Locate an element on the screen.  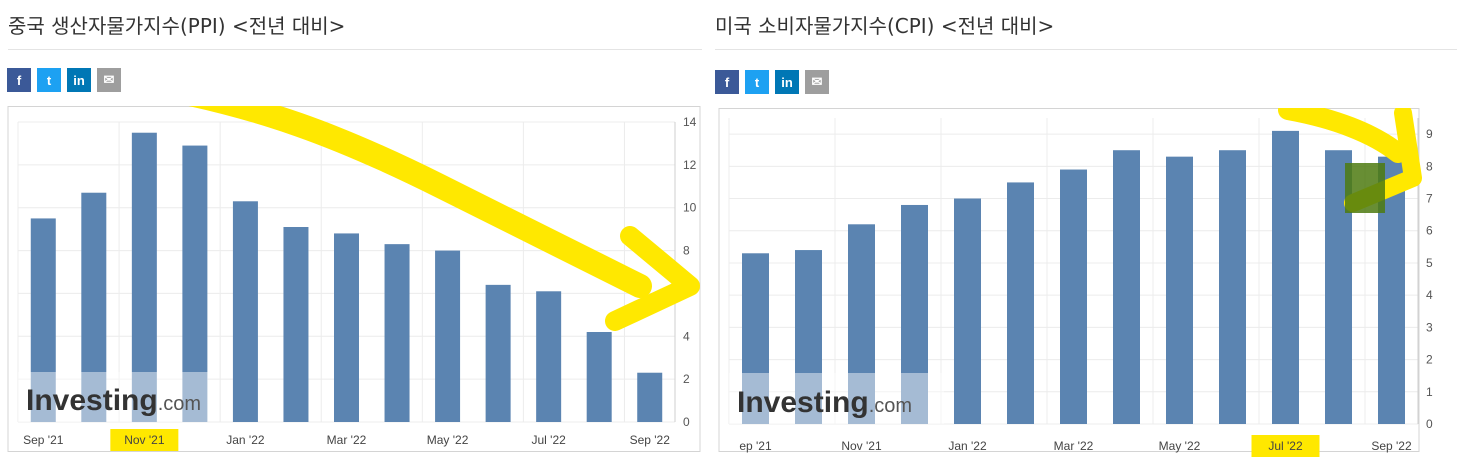
y-tick-label: 3 is located at coordinates (1429, 327).